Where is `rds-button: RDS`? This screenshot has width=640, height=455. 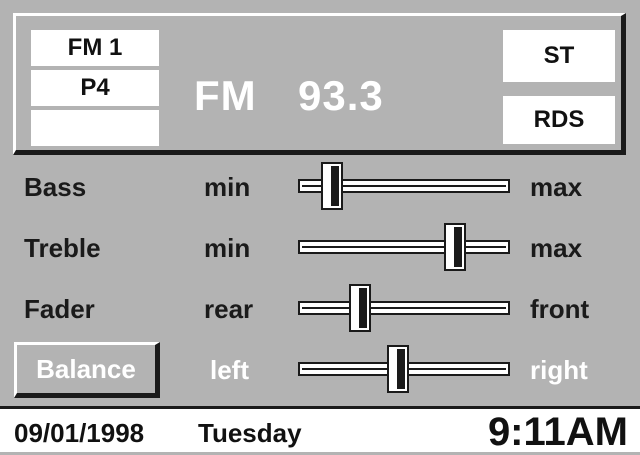 rds-button: RDS is located at coordinates (559, 120).